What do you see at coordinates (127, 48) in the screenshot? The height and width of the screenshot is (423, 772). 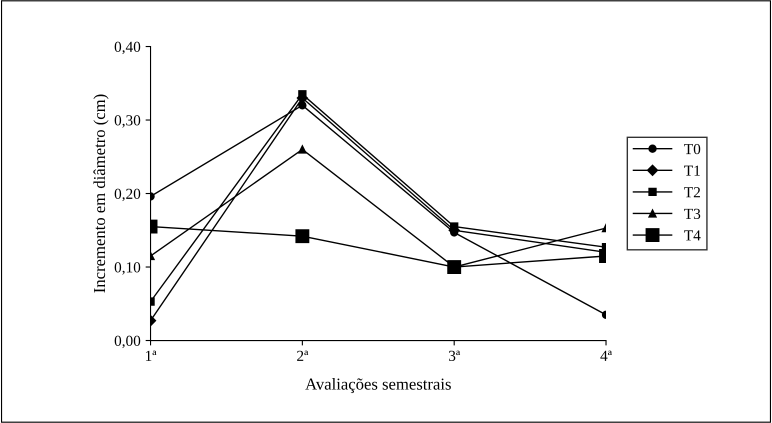 I see `y-tick-label: 0,40` at bounding box center [127, 48].